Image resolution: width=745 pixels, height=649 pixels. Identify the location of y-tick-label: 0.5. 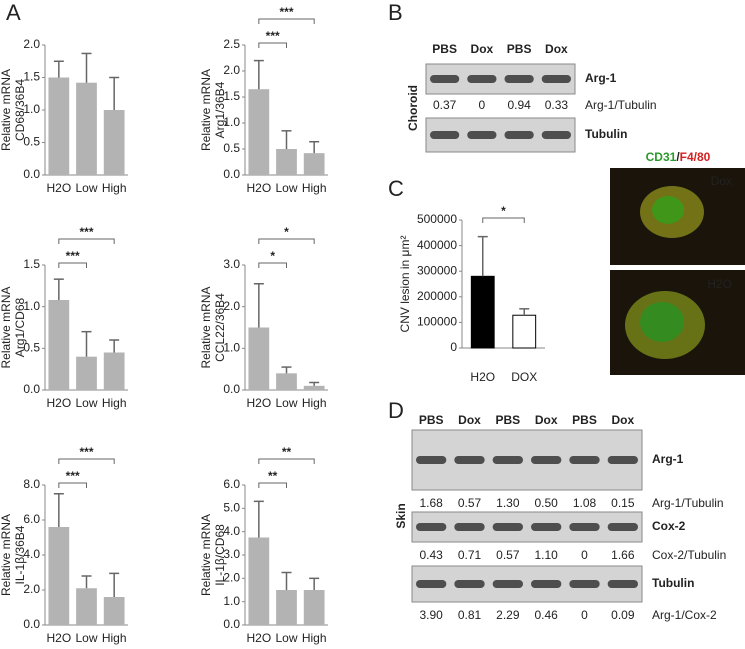
(31, 142).